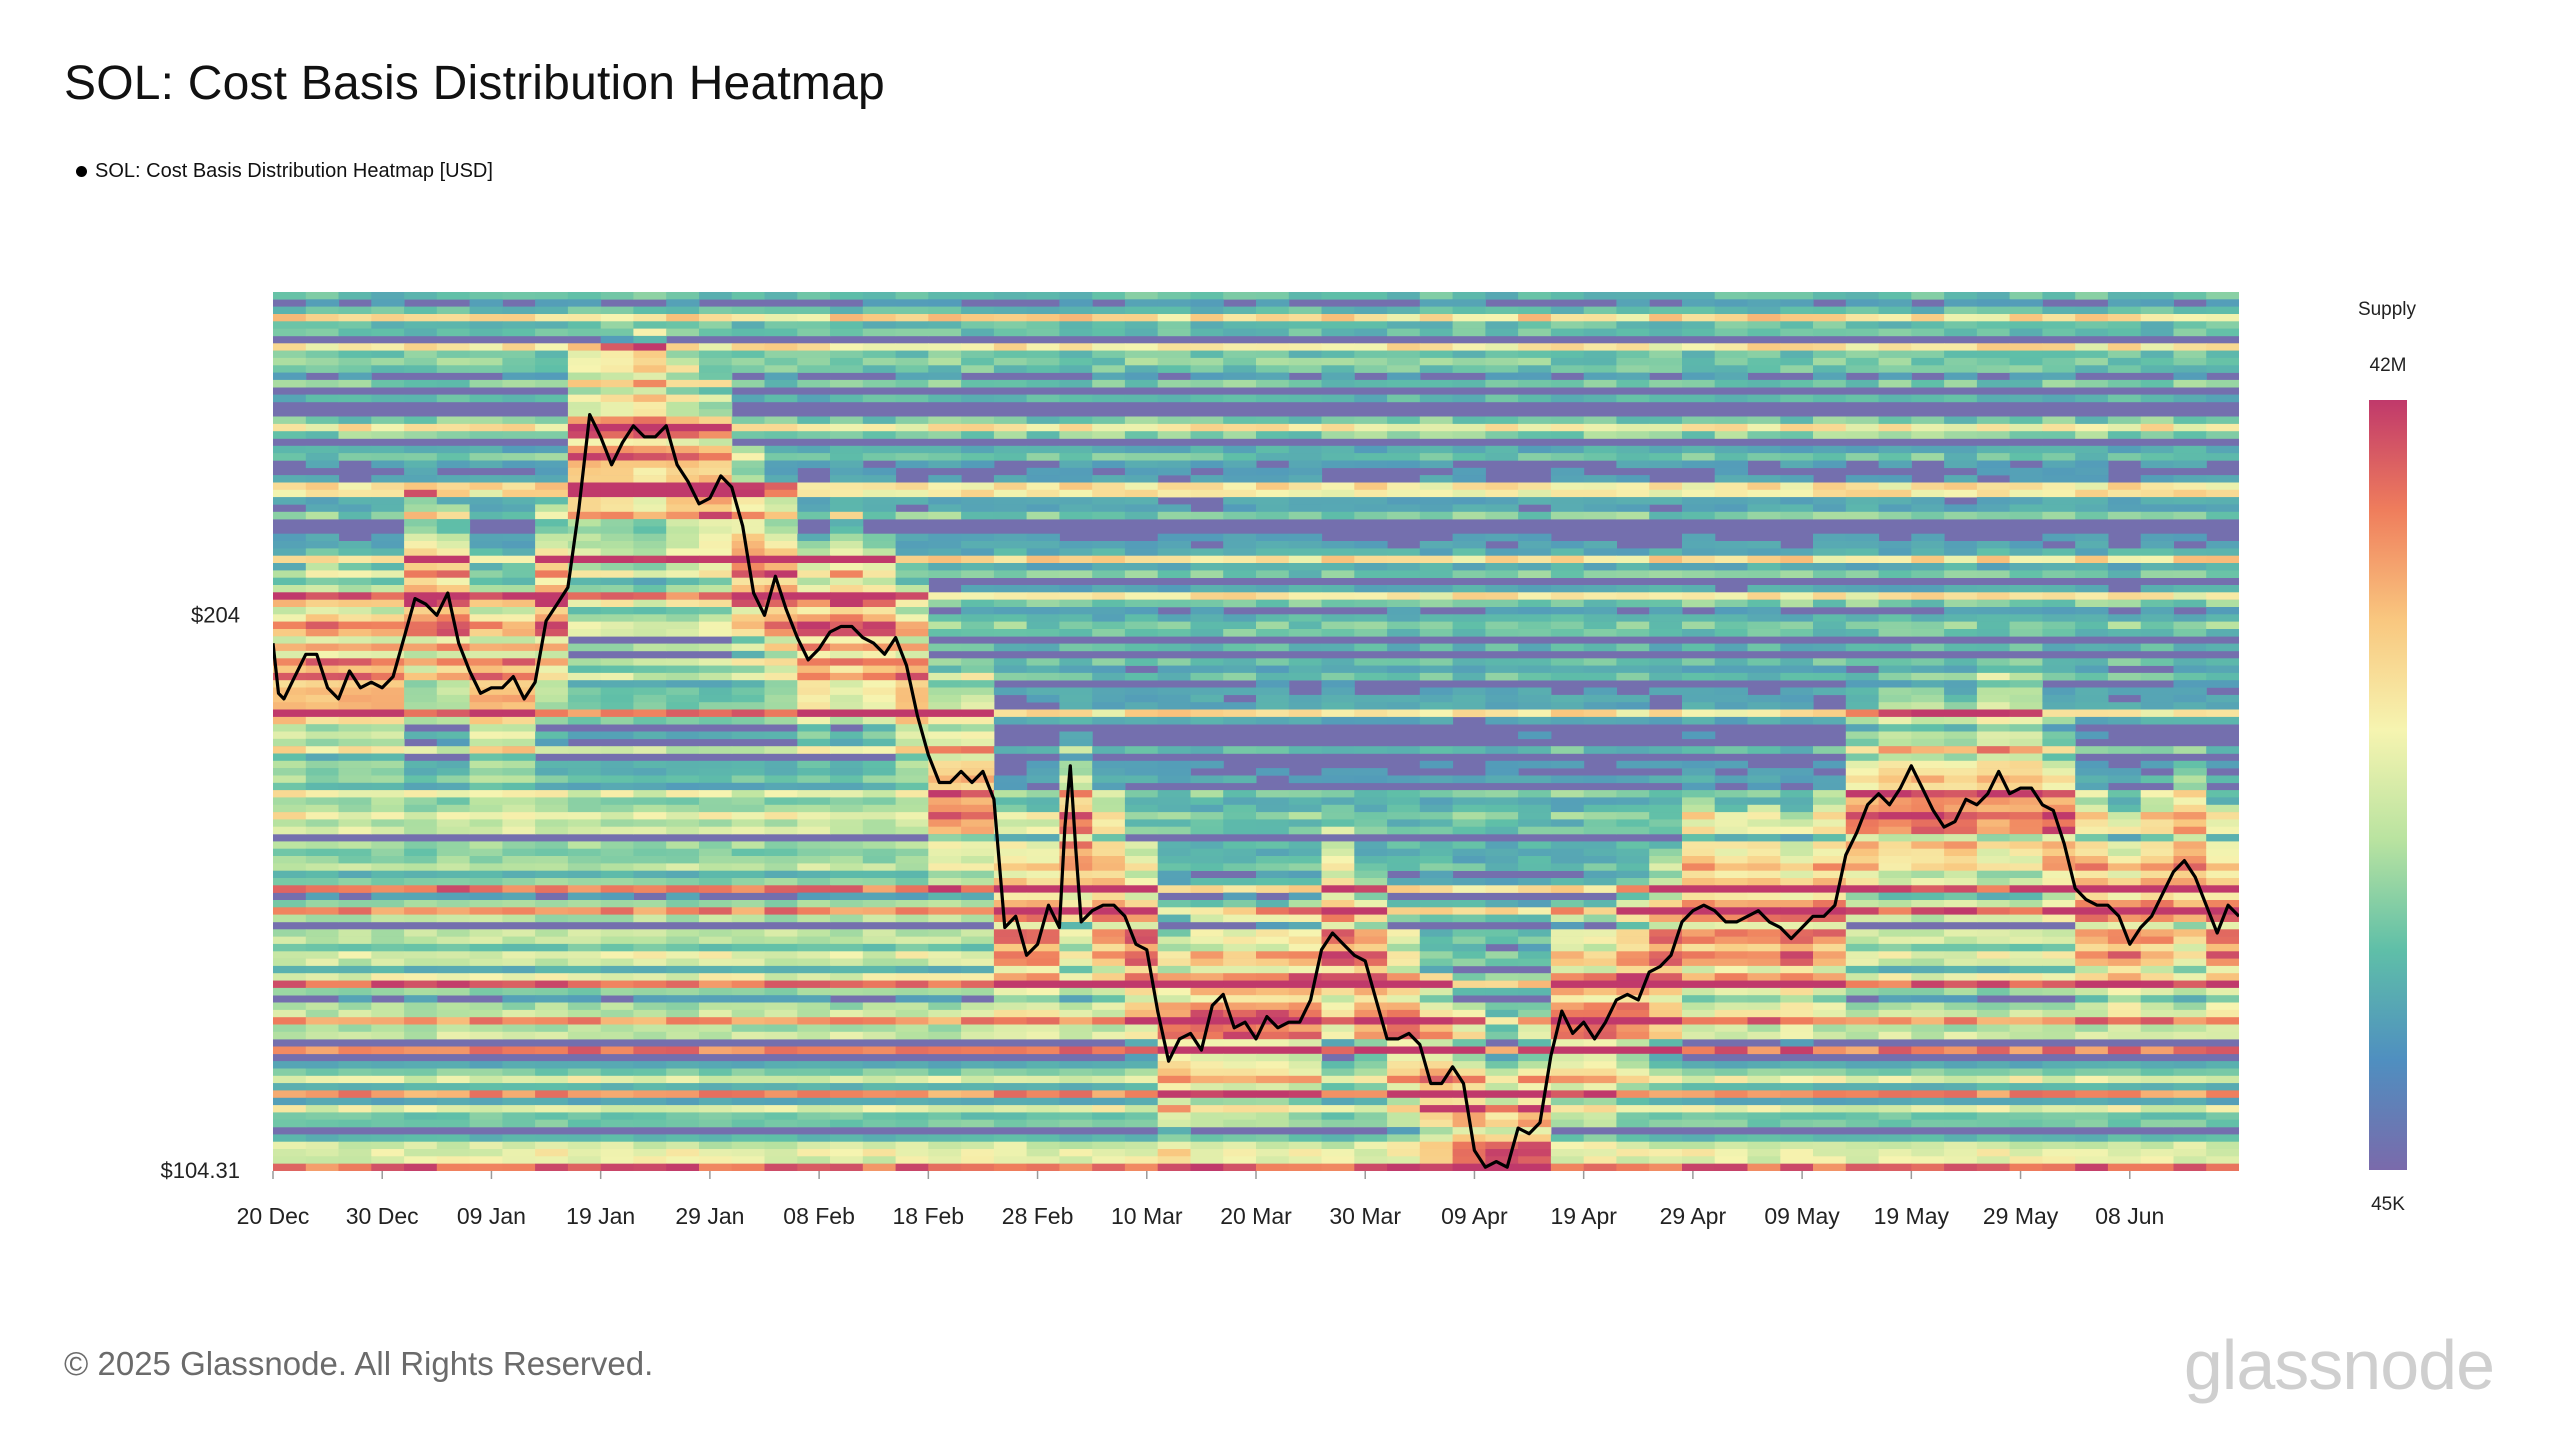  What do you see at coordinates (359, 1363) in the screenshot?
I see `copyright-footer: © 2025 Glassnode. All Rights Reserved.` at bounding box center [359, 1363].